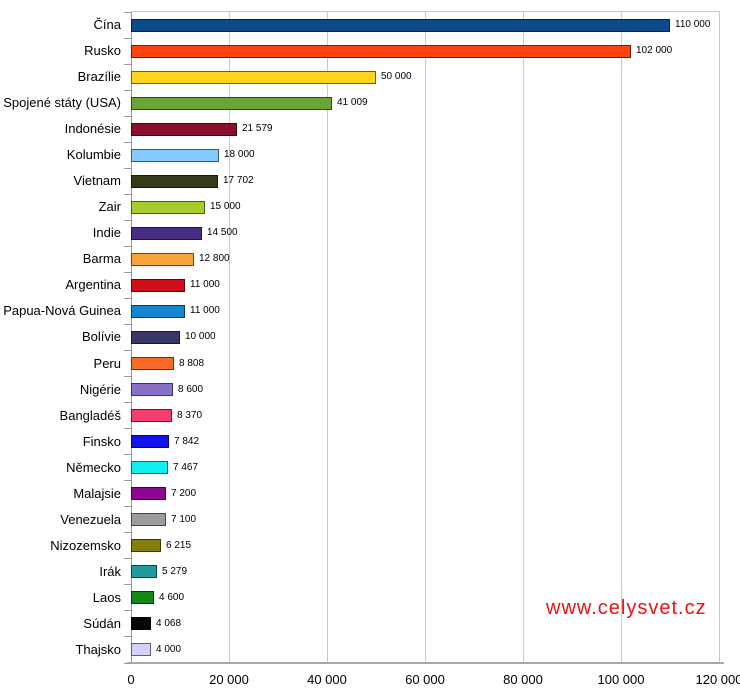  I want to click on category-label: Malajsie, so click(97, 493).